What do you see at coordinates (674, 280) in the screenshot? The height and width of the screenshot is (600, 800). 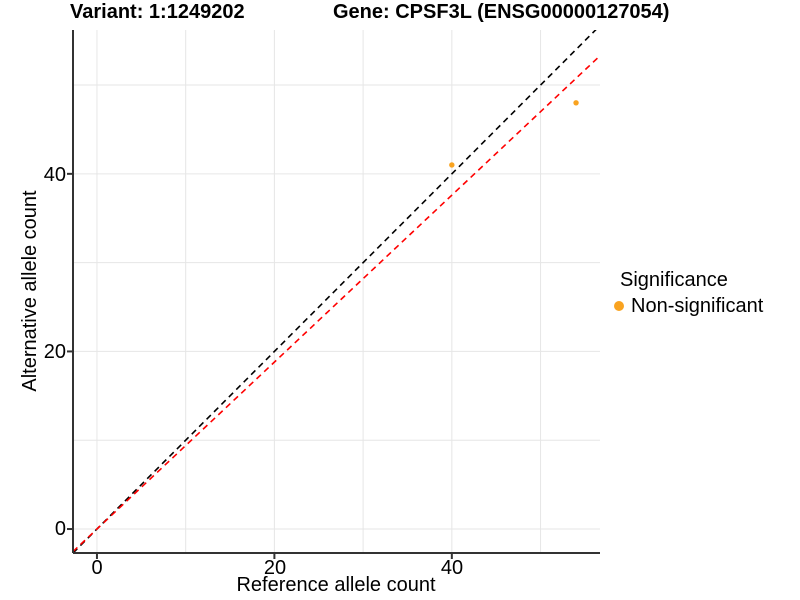 I see `legend-title: Significance` at bounding box center [674, 280].